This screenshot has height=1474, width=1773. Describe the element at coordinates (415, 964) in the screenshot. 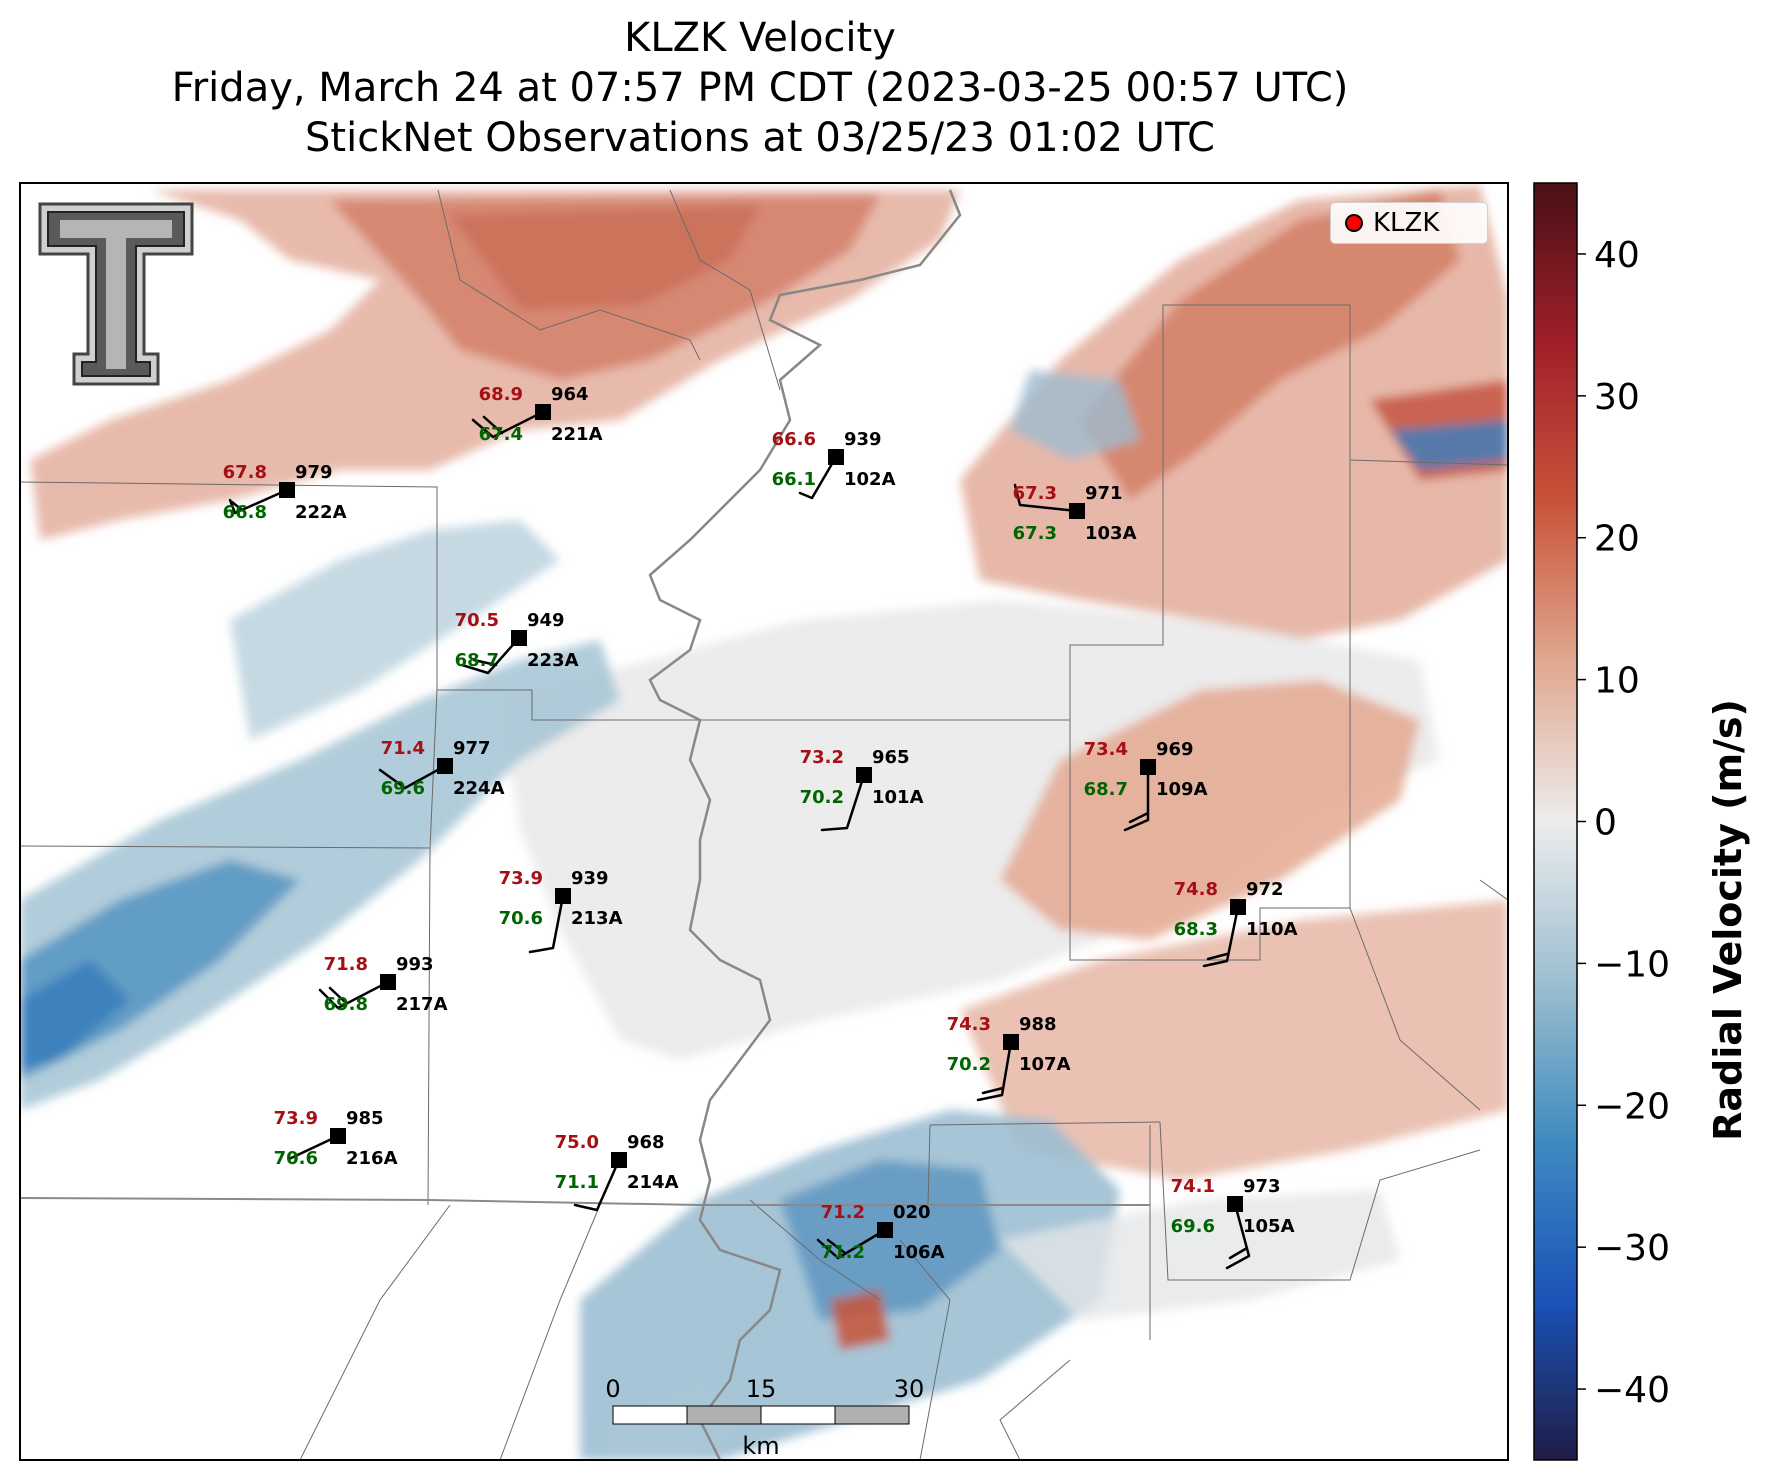

I see `station-pressure: 993` at that location.